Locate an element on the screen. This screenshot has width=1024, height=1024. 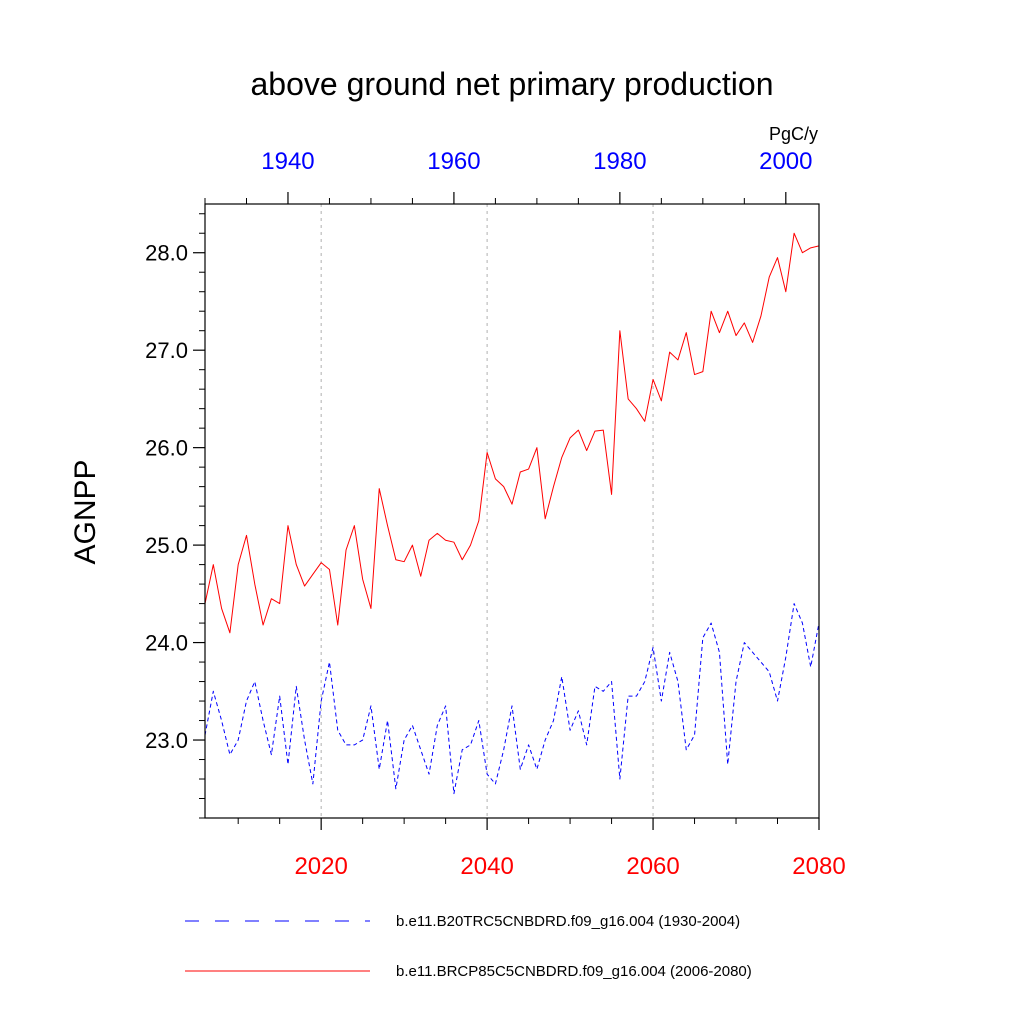
x-top-tick-label: 1980 is located at coordinates (619, 161).